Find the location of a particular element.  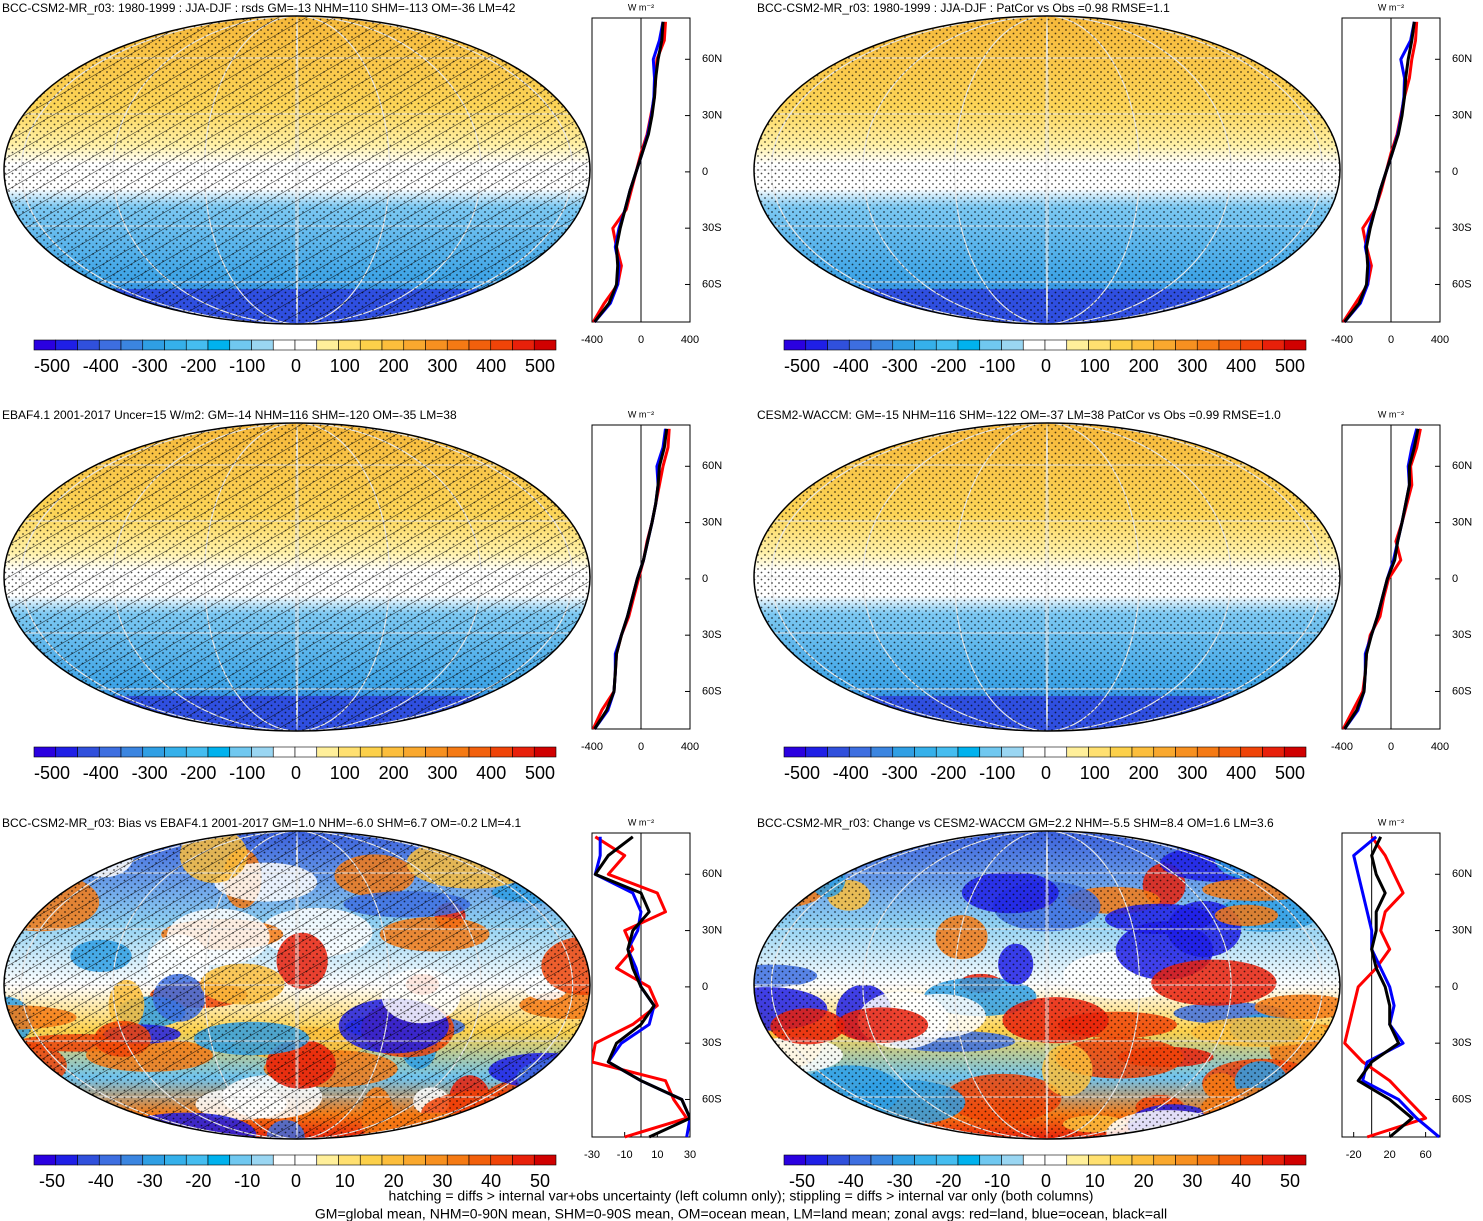

colorbar-label: -400 is located at coordinates (851, 366).